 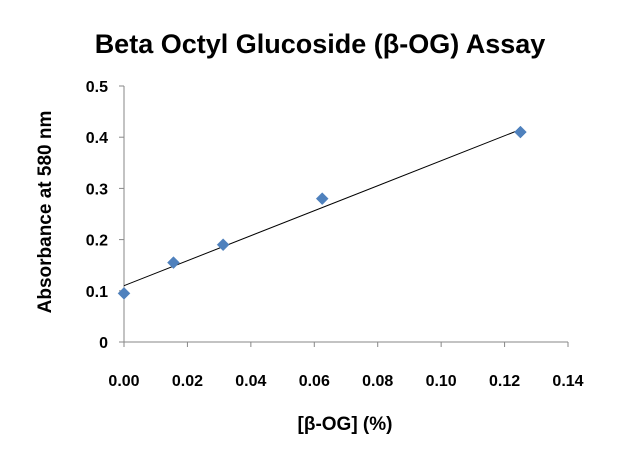 I want to click on y-tick-label: 0.4, so click(x=97, y=138).